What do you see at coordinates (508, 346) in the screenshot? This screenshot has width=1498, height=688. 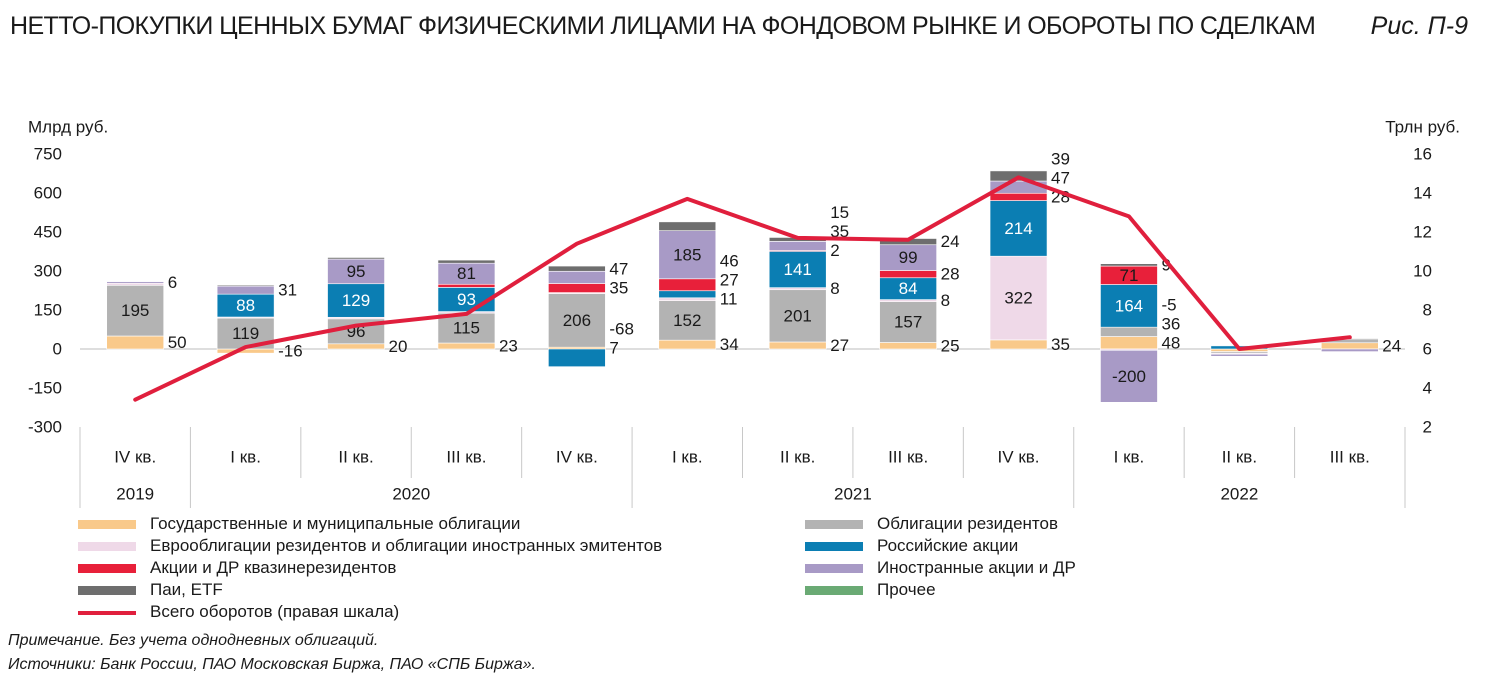 I see `data-label: 23` at bounding box center [508, 346].